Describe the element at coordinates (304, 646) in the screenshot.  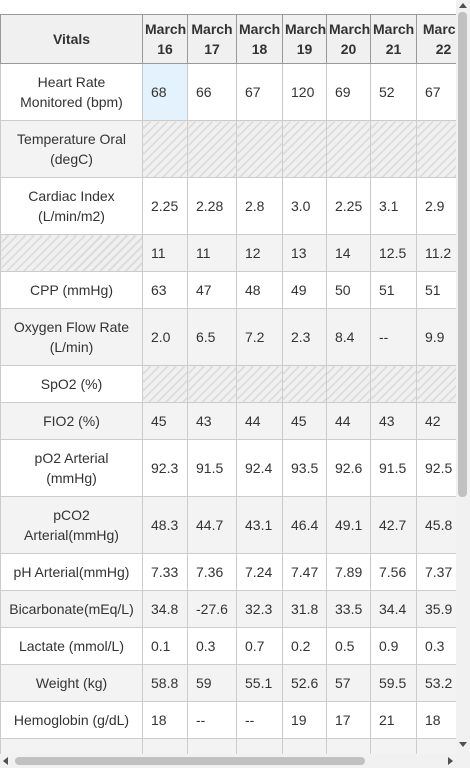
I see `value-cell: 0.2` at that location.